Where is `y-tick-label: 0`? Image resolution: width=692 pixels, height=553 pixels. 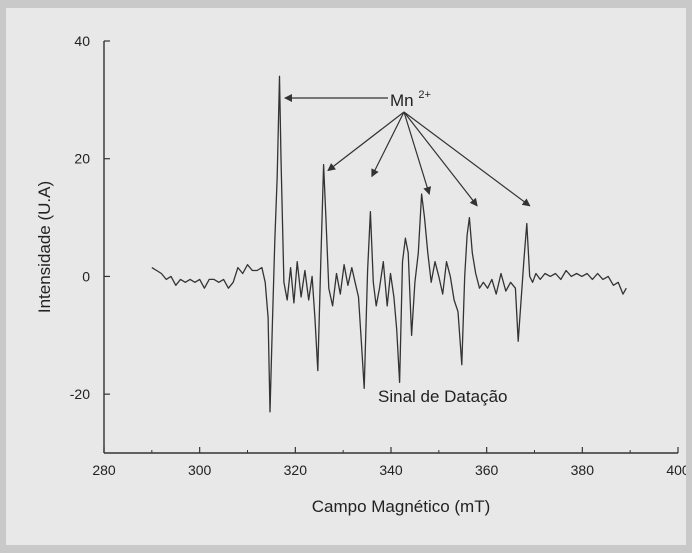 y-tick-label: 0 is located at coordinates (86, 276).